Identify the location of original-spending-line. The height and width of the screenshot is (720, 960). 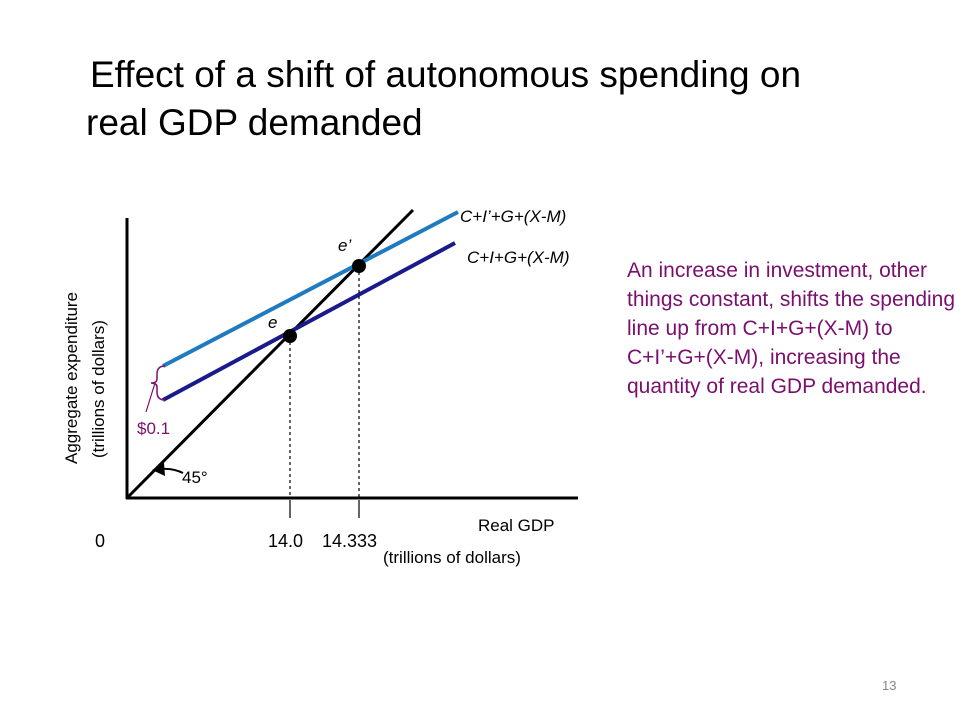
(309, 321).